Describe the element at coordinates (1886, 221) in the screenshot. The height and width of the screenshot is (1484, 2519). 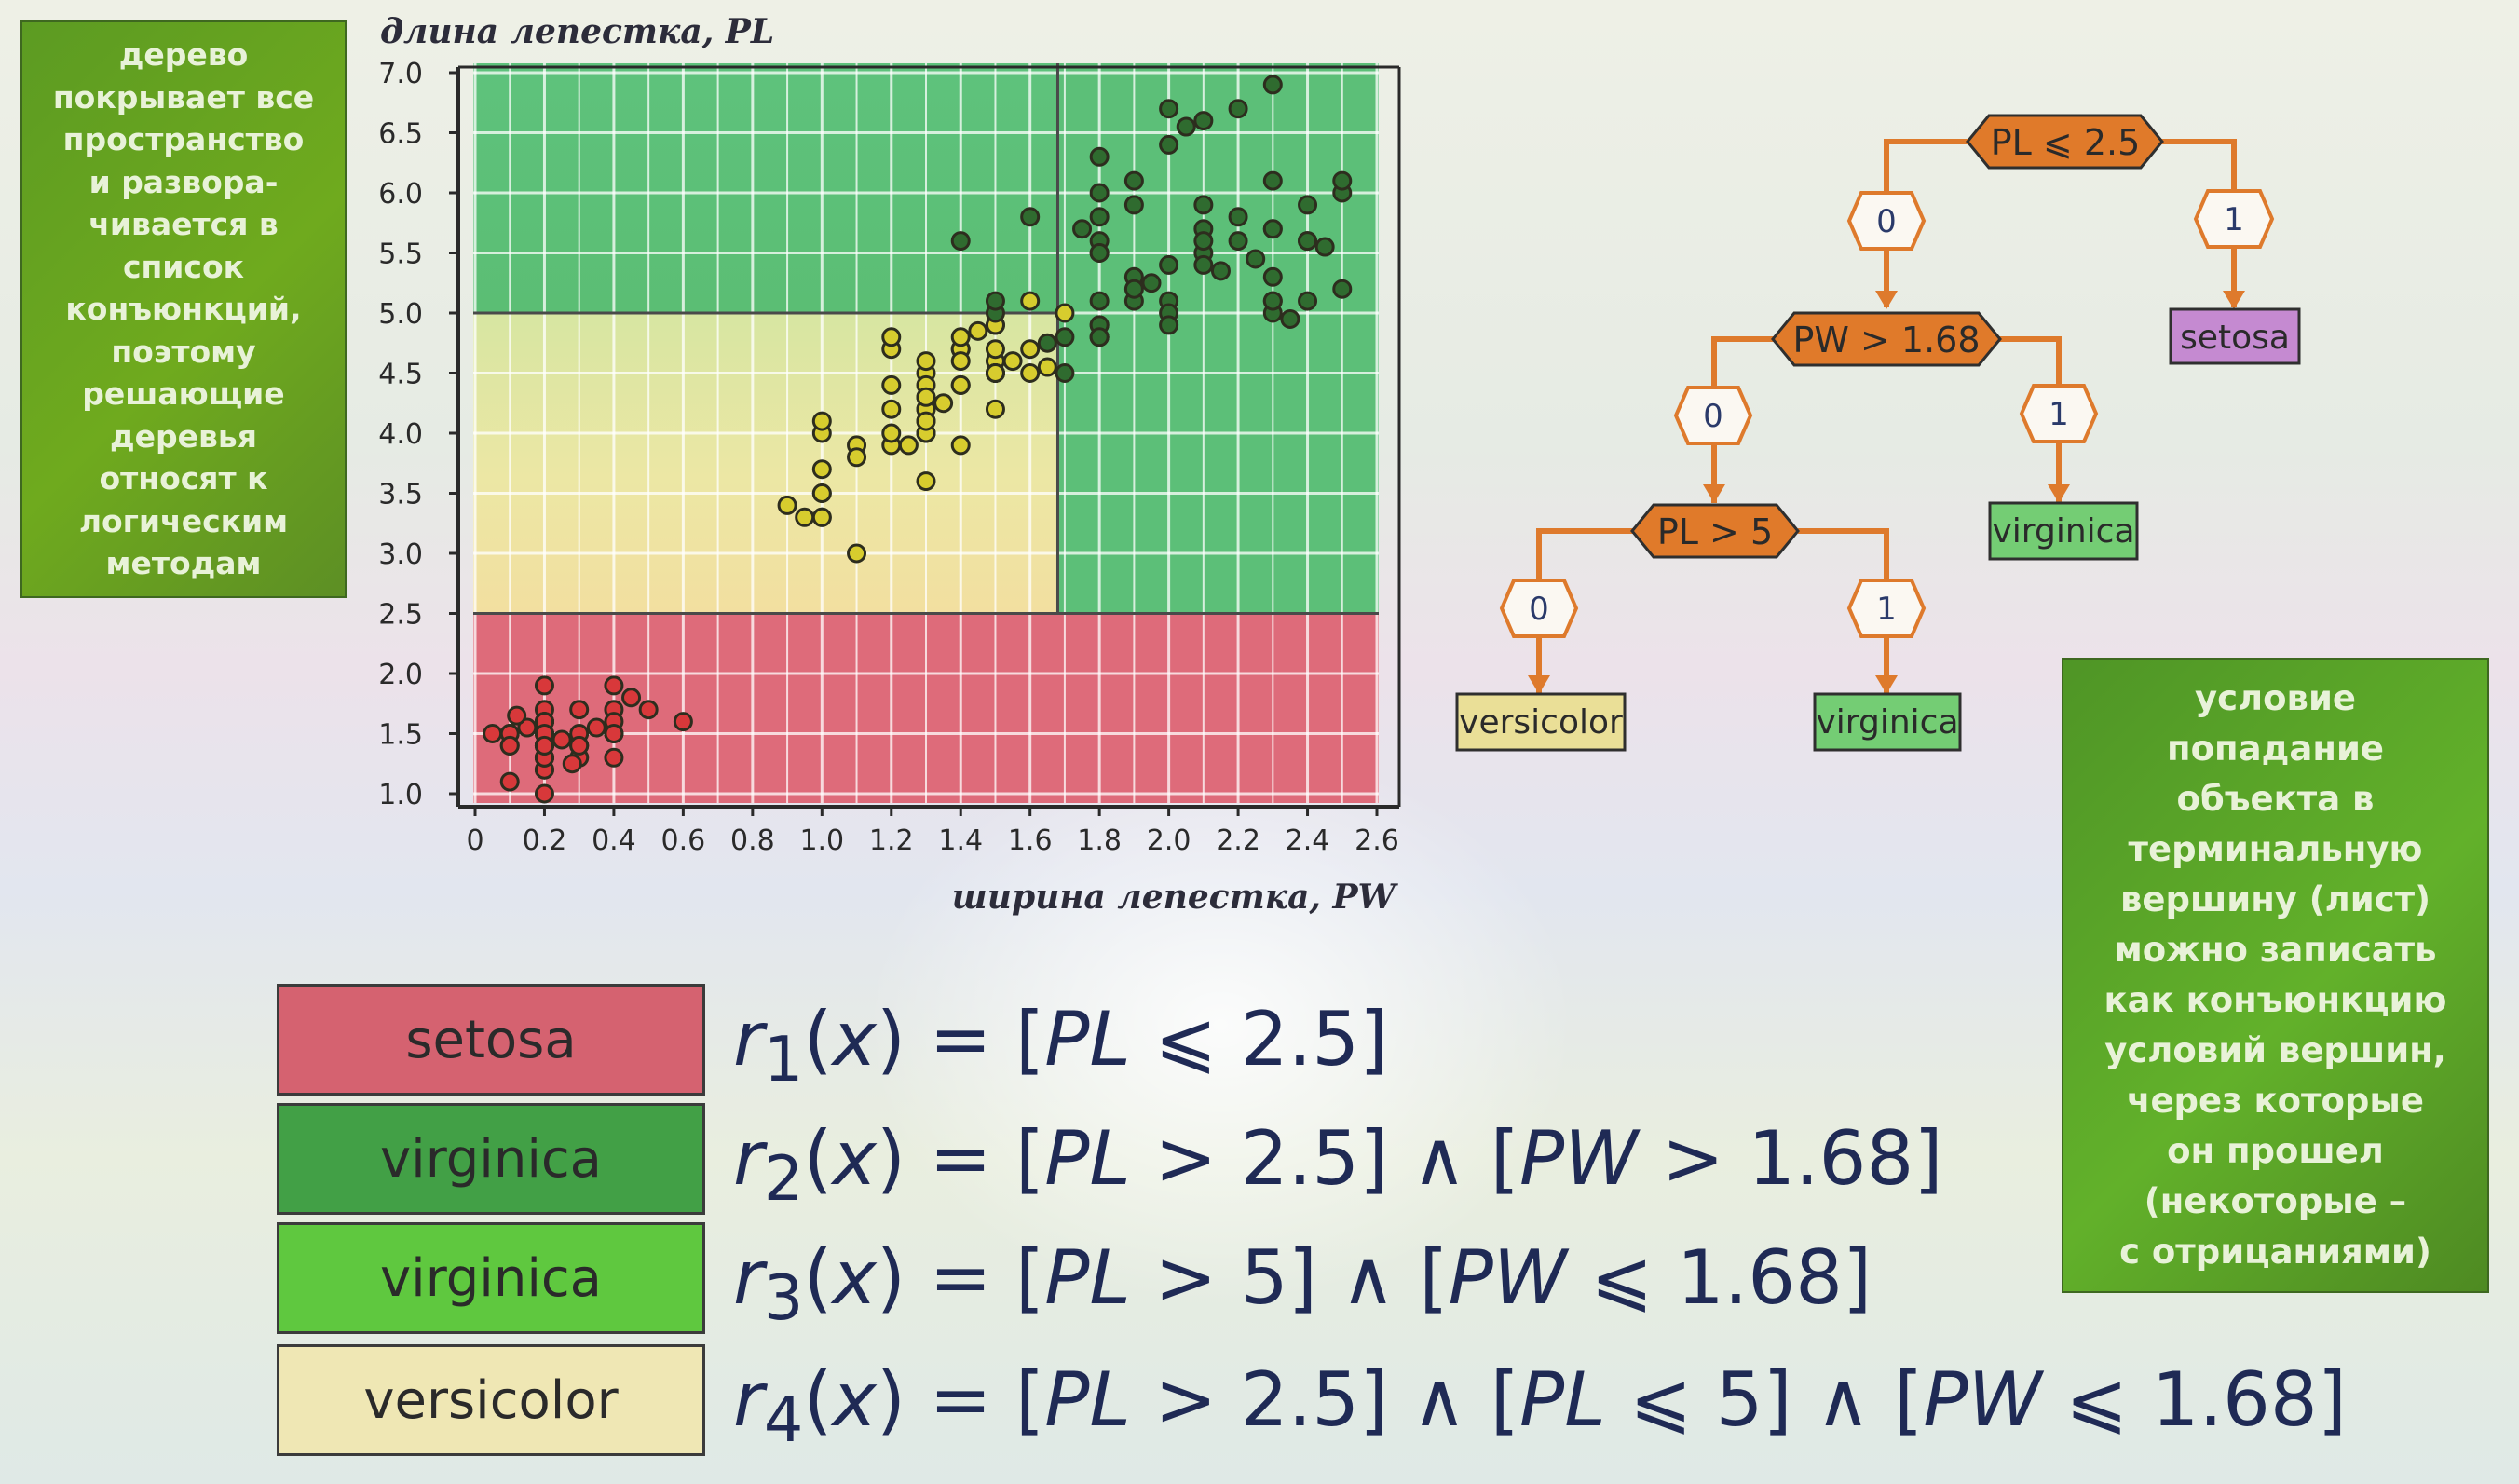
I see `edge-label-root-0: 0` at that location.